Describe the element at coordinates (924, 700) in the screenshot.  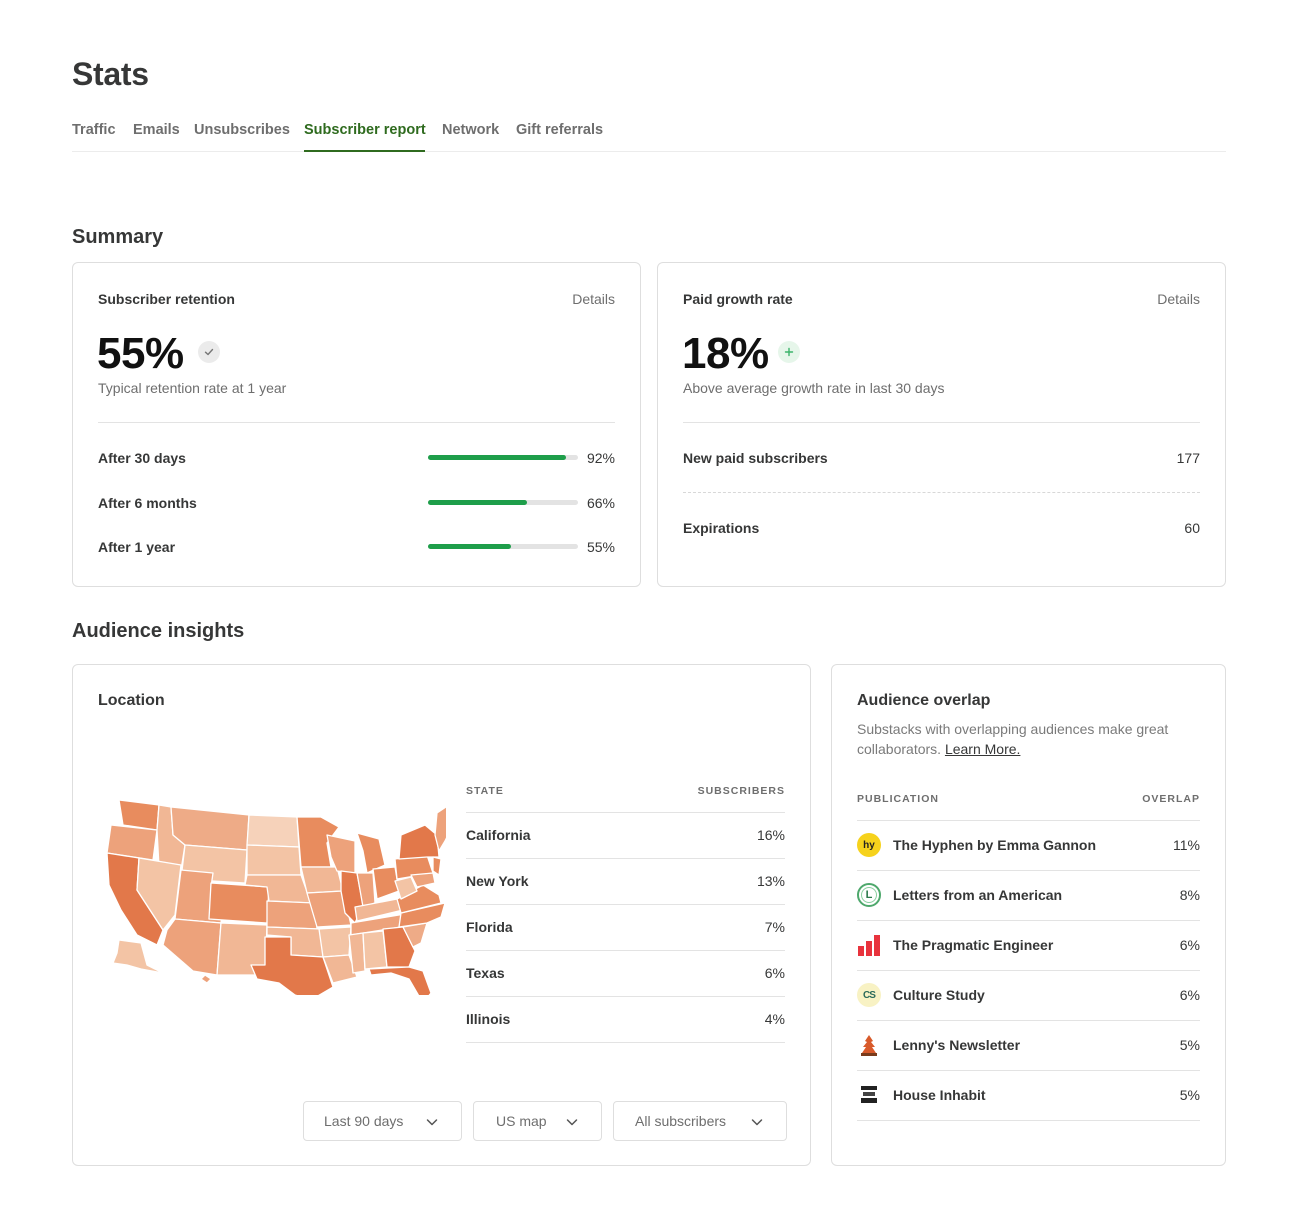
I see `audience-overlap-title: Audience overlap` at that location.